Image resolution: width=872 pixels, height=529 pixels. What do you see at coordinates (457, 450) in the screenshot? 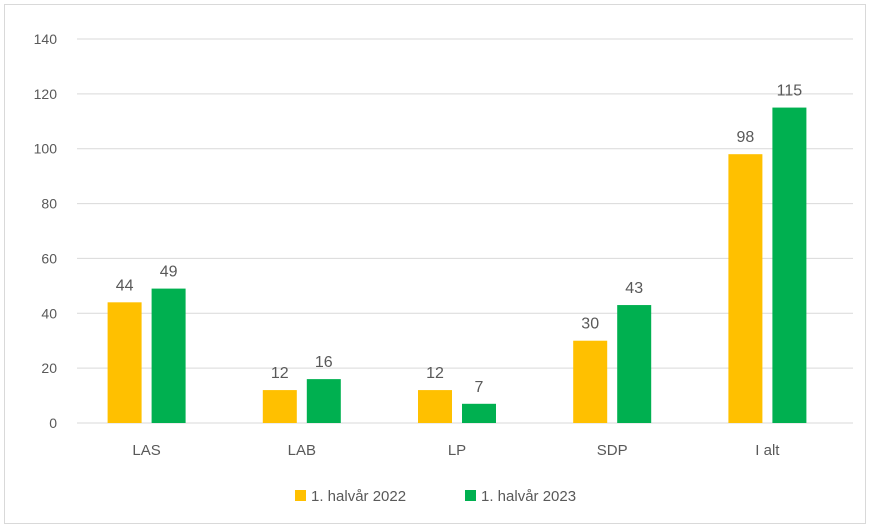
I see `x-tick-label: LP` at bounding box center [457, 450].